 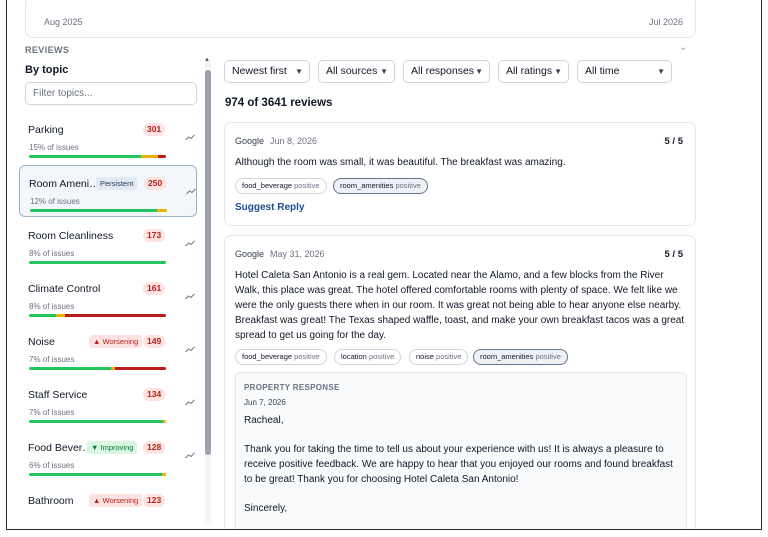 I want to click on topic-count-badge: 161, so click(x=154, y=288).